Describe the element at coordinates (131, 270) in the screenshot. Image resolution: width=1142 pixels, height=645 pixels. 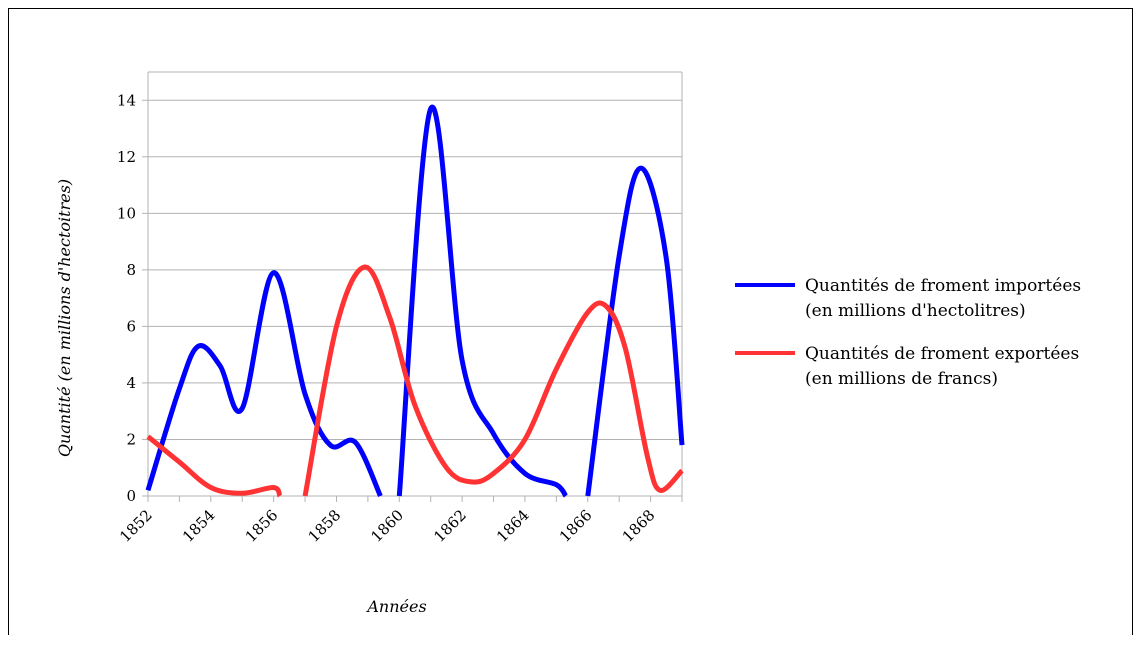
I see `y-tick-label: 8` at that location.